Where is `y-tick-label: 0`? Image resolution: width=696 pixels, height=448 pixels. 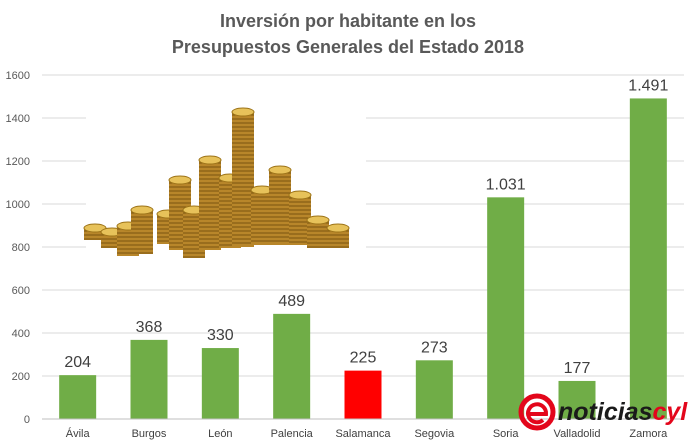
y-tick-label: 0 is located at coordinates (27, 420).